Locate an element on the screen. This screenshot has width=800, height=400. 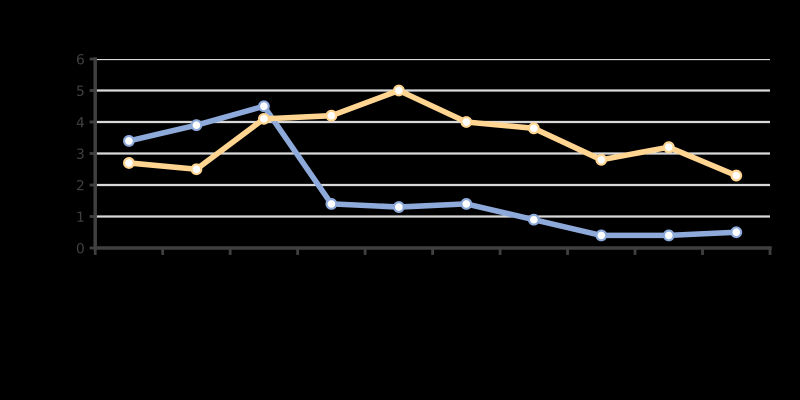
y-tick-label: 3 is located at coordinates (80, 153).